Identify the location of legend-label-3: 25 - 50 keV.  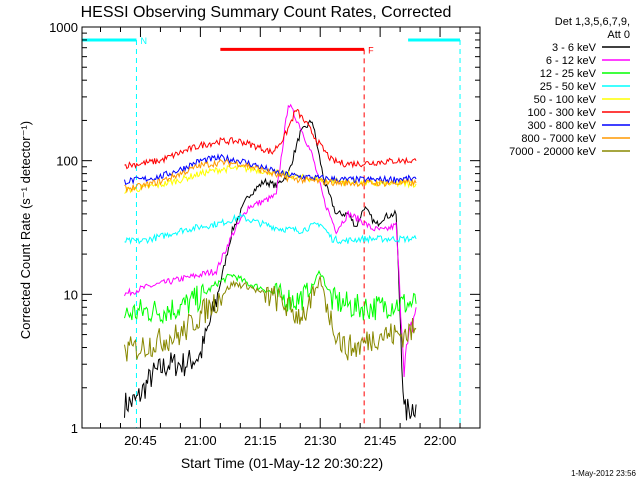
(568, 87).